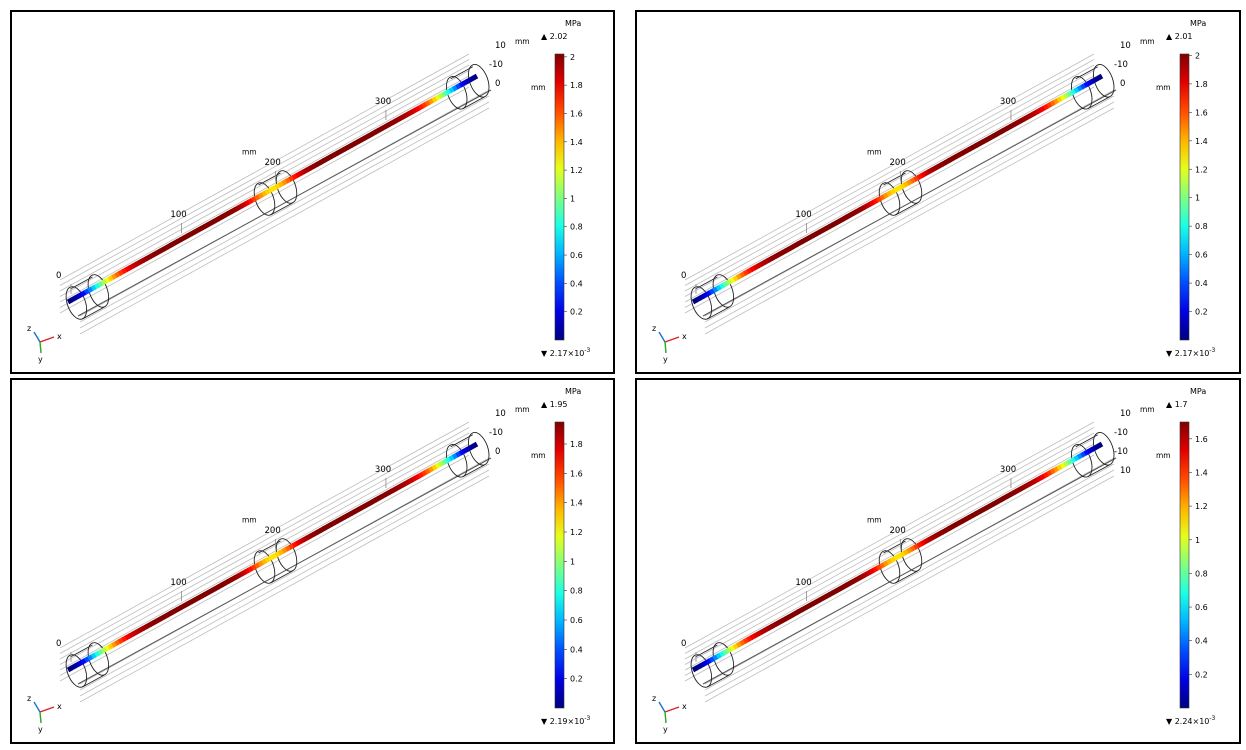 This screenshot has width=1246, height=750. What do you see at coordinates (566, 352) in the screenshot?
I see `colorbar-min: ▼ 2.17×10-3` at bounding box center [566, 352].